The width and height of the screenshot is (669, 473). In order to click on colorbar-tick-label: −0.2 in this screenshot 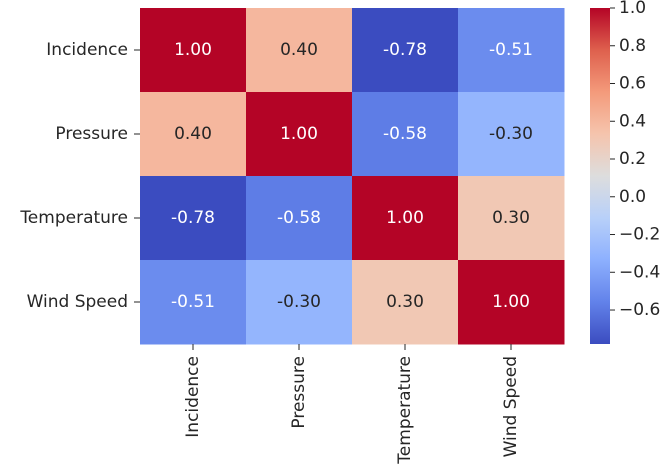, I will do `click(639, 235)`.